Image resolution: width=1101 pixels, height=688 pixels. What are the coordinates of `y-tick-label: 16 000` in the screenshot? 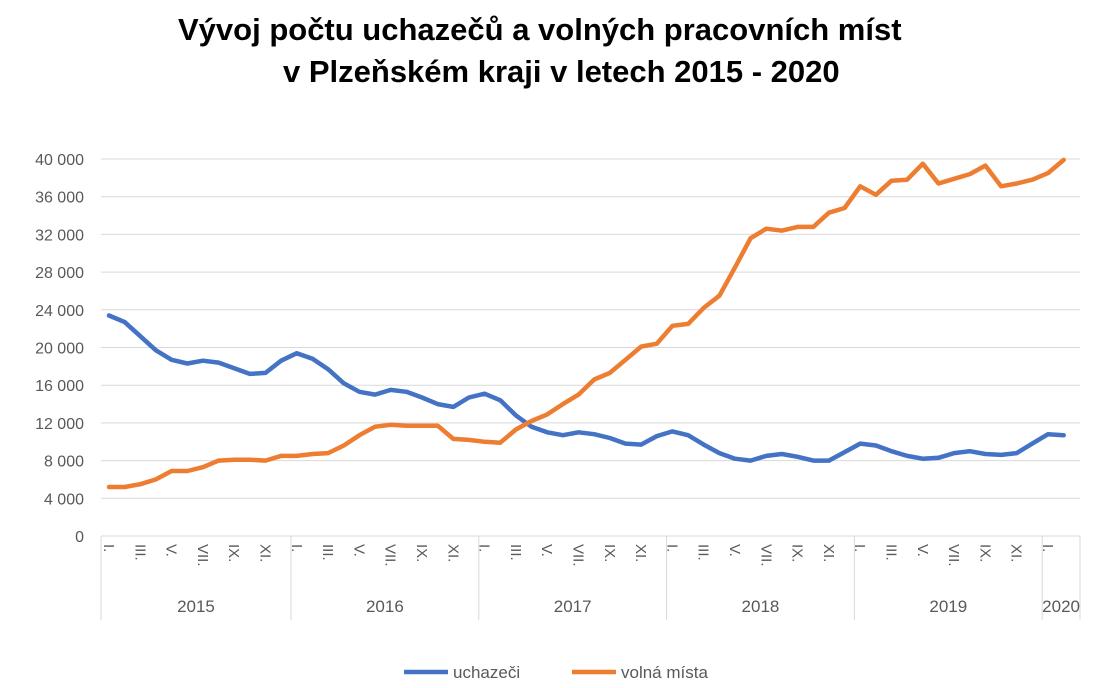 It's located at (59, 386).